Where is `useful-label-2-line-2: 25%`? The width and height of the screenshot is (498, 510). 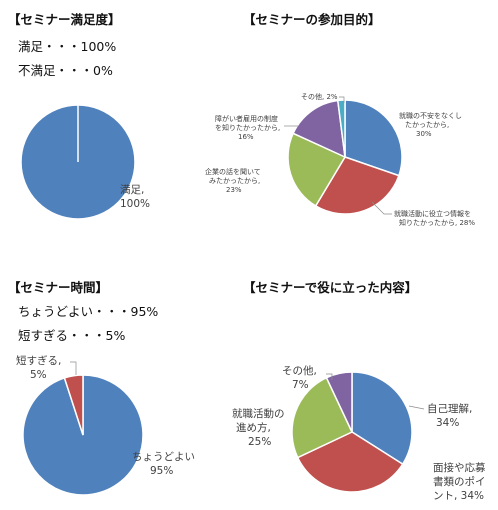 useful-label-2-line-2: 25% is located at coordinates (259, 442).